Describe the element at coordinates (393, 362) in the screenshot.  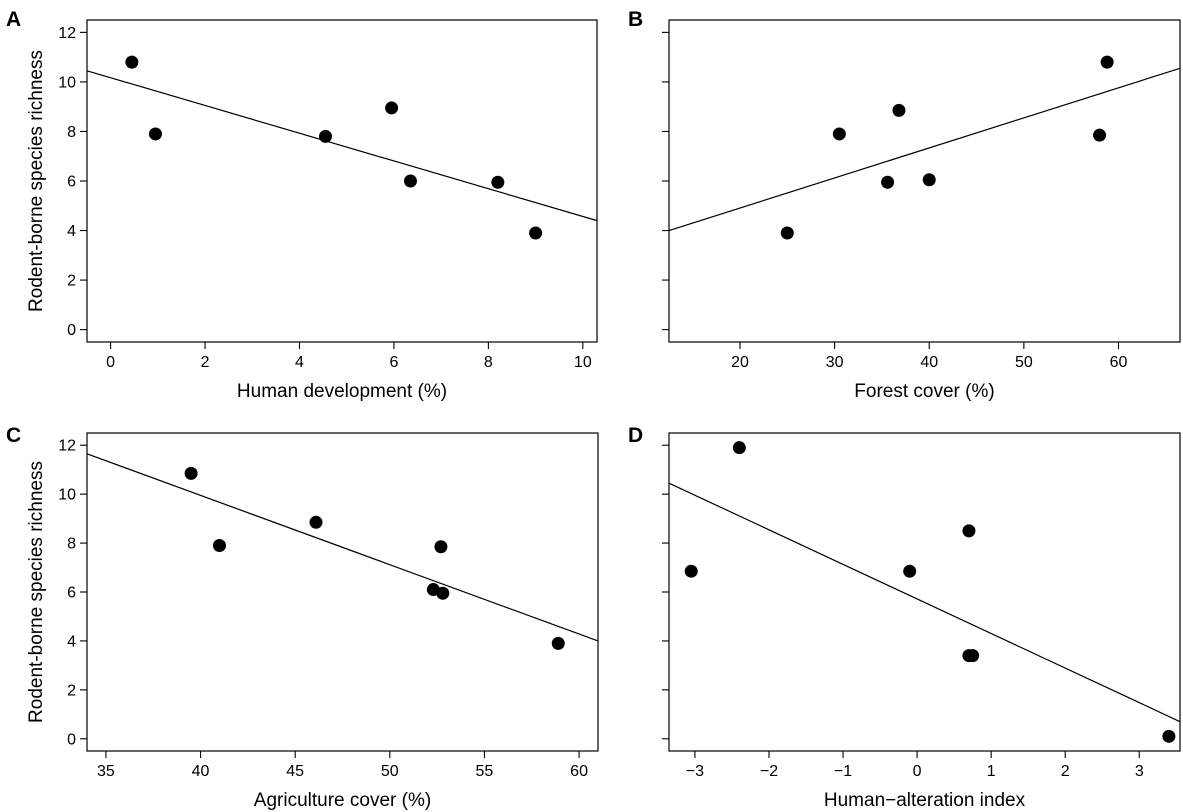
I see `x-tick-label: 6` at that location.